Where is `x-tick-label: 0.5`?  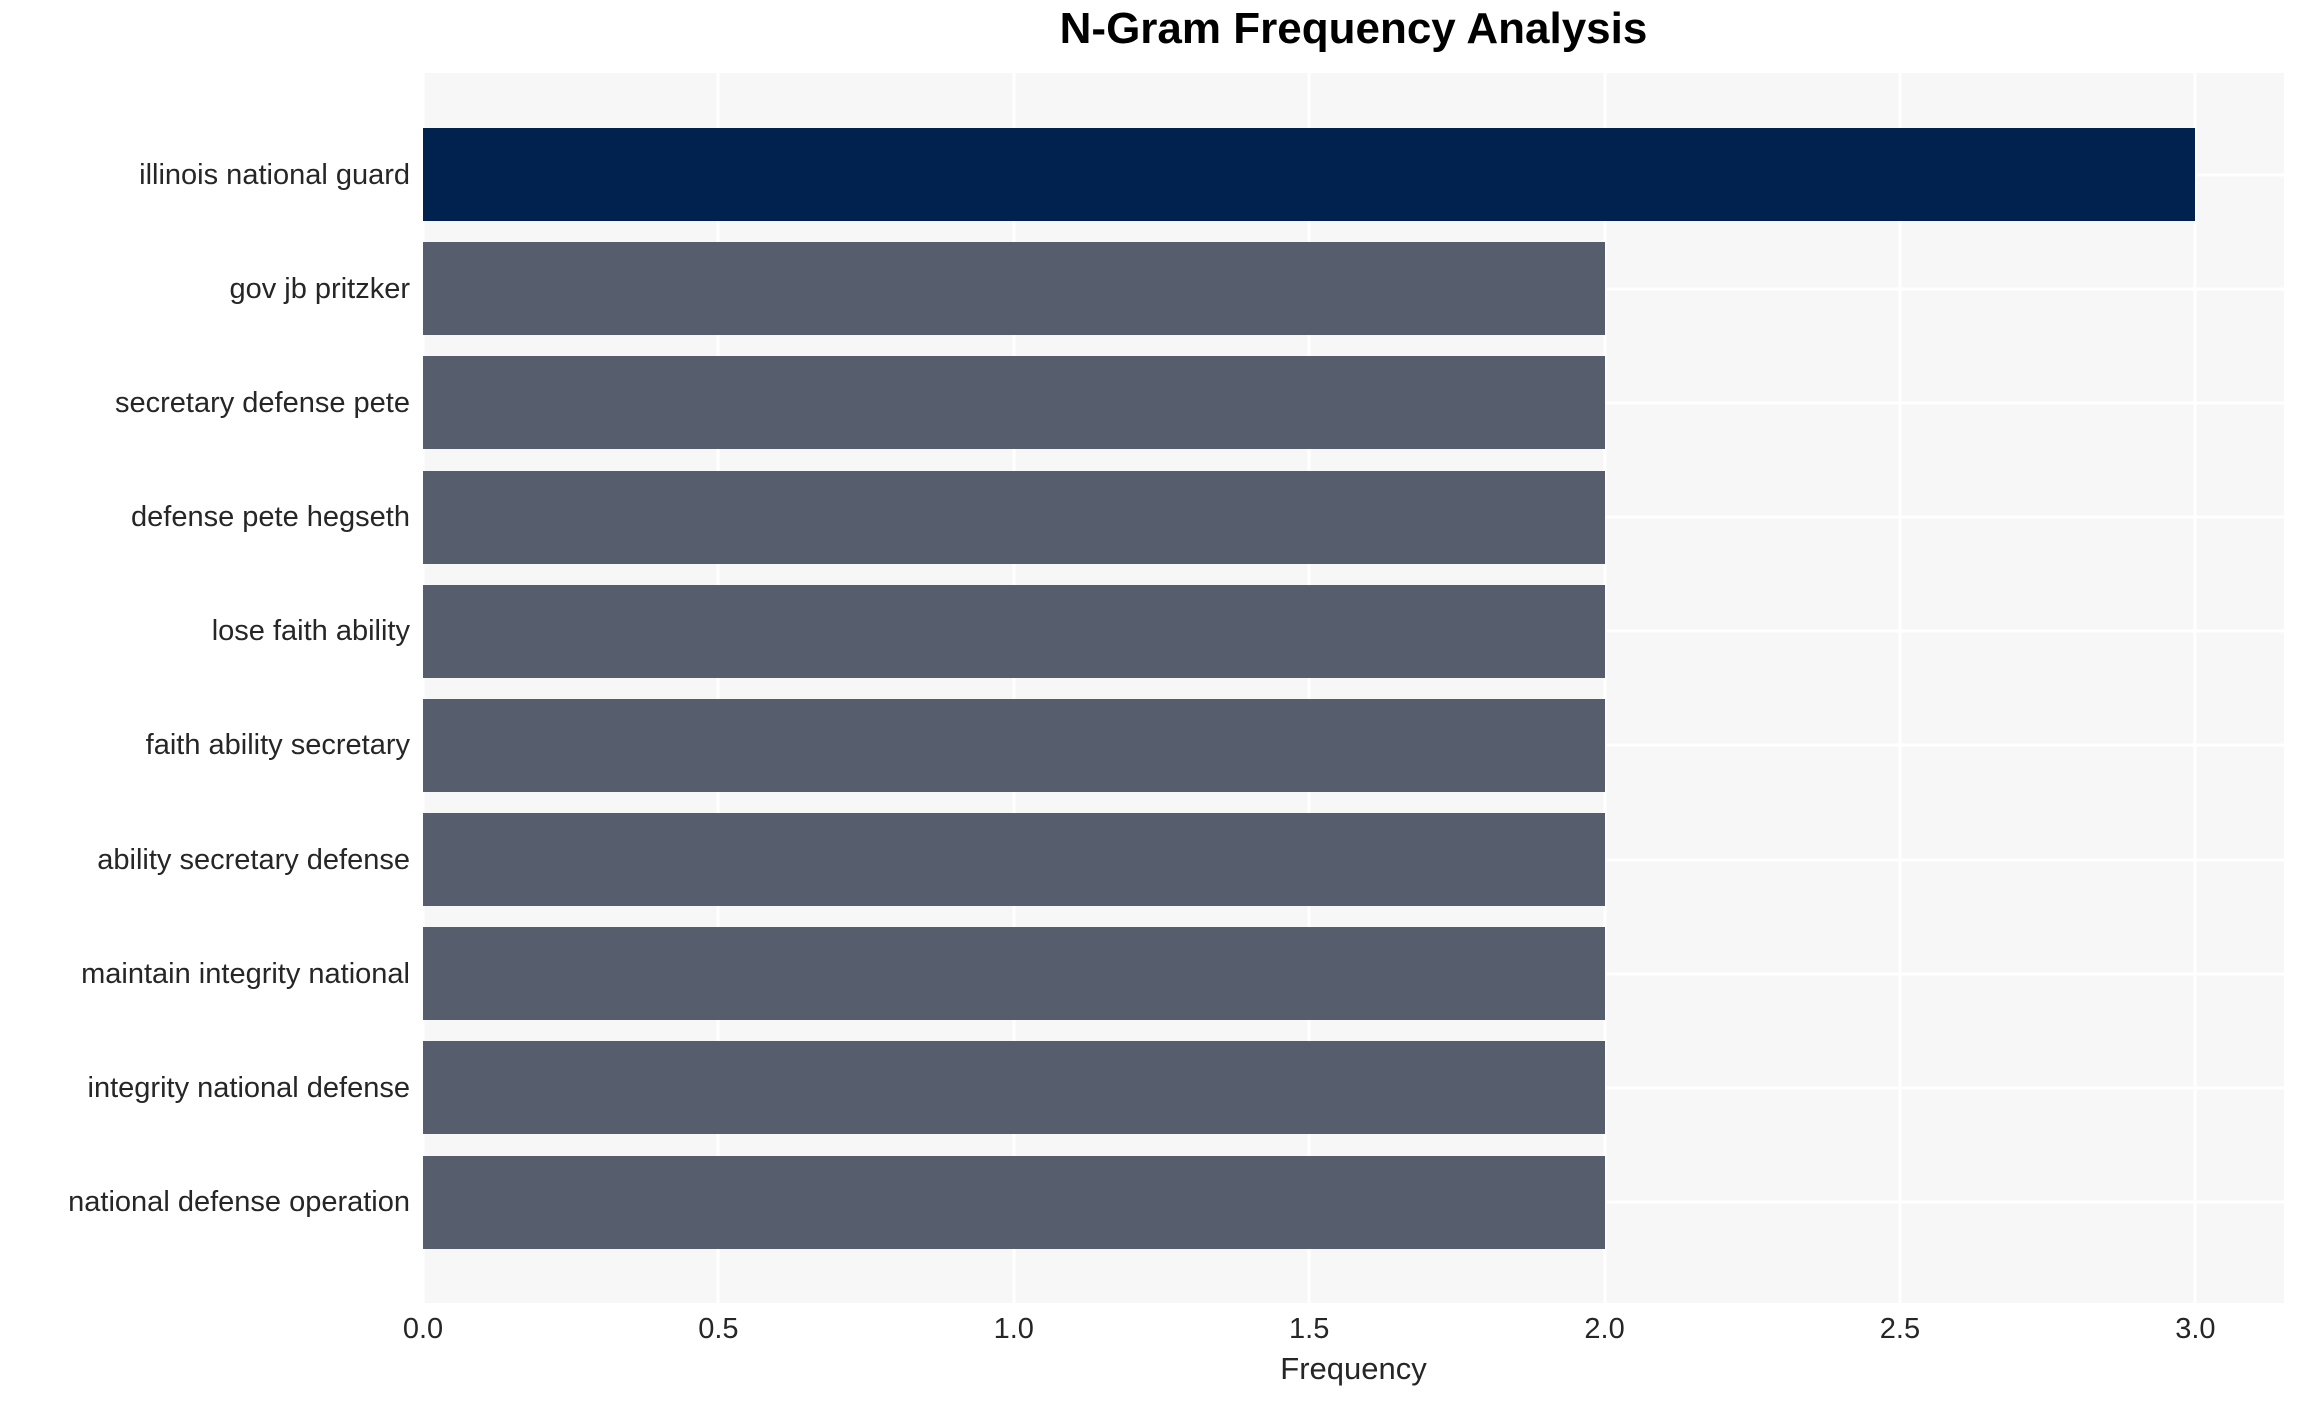
x-tick-label: 0.5 is located at coordinates (718, 1329).